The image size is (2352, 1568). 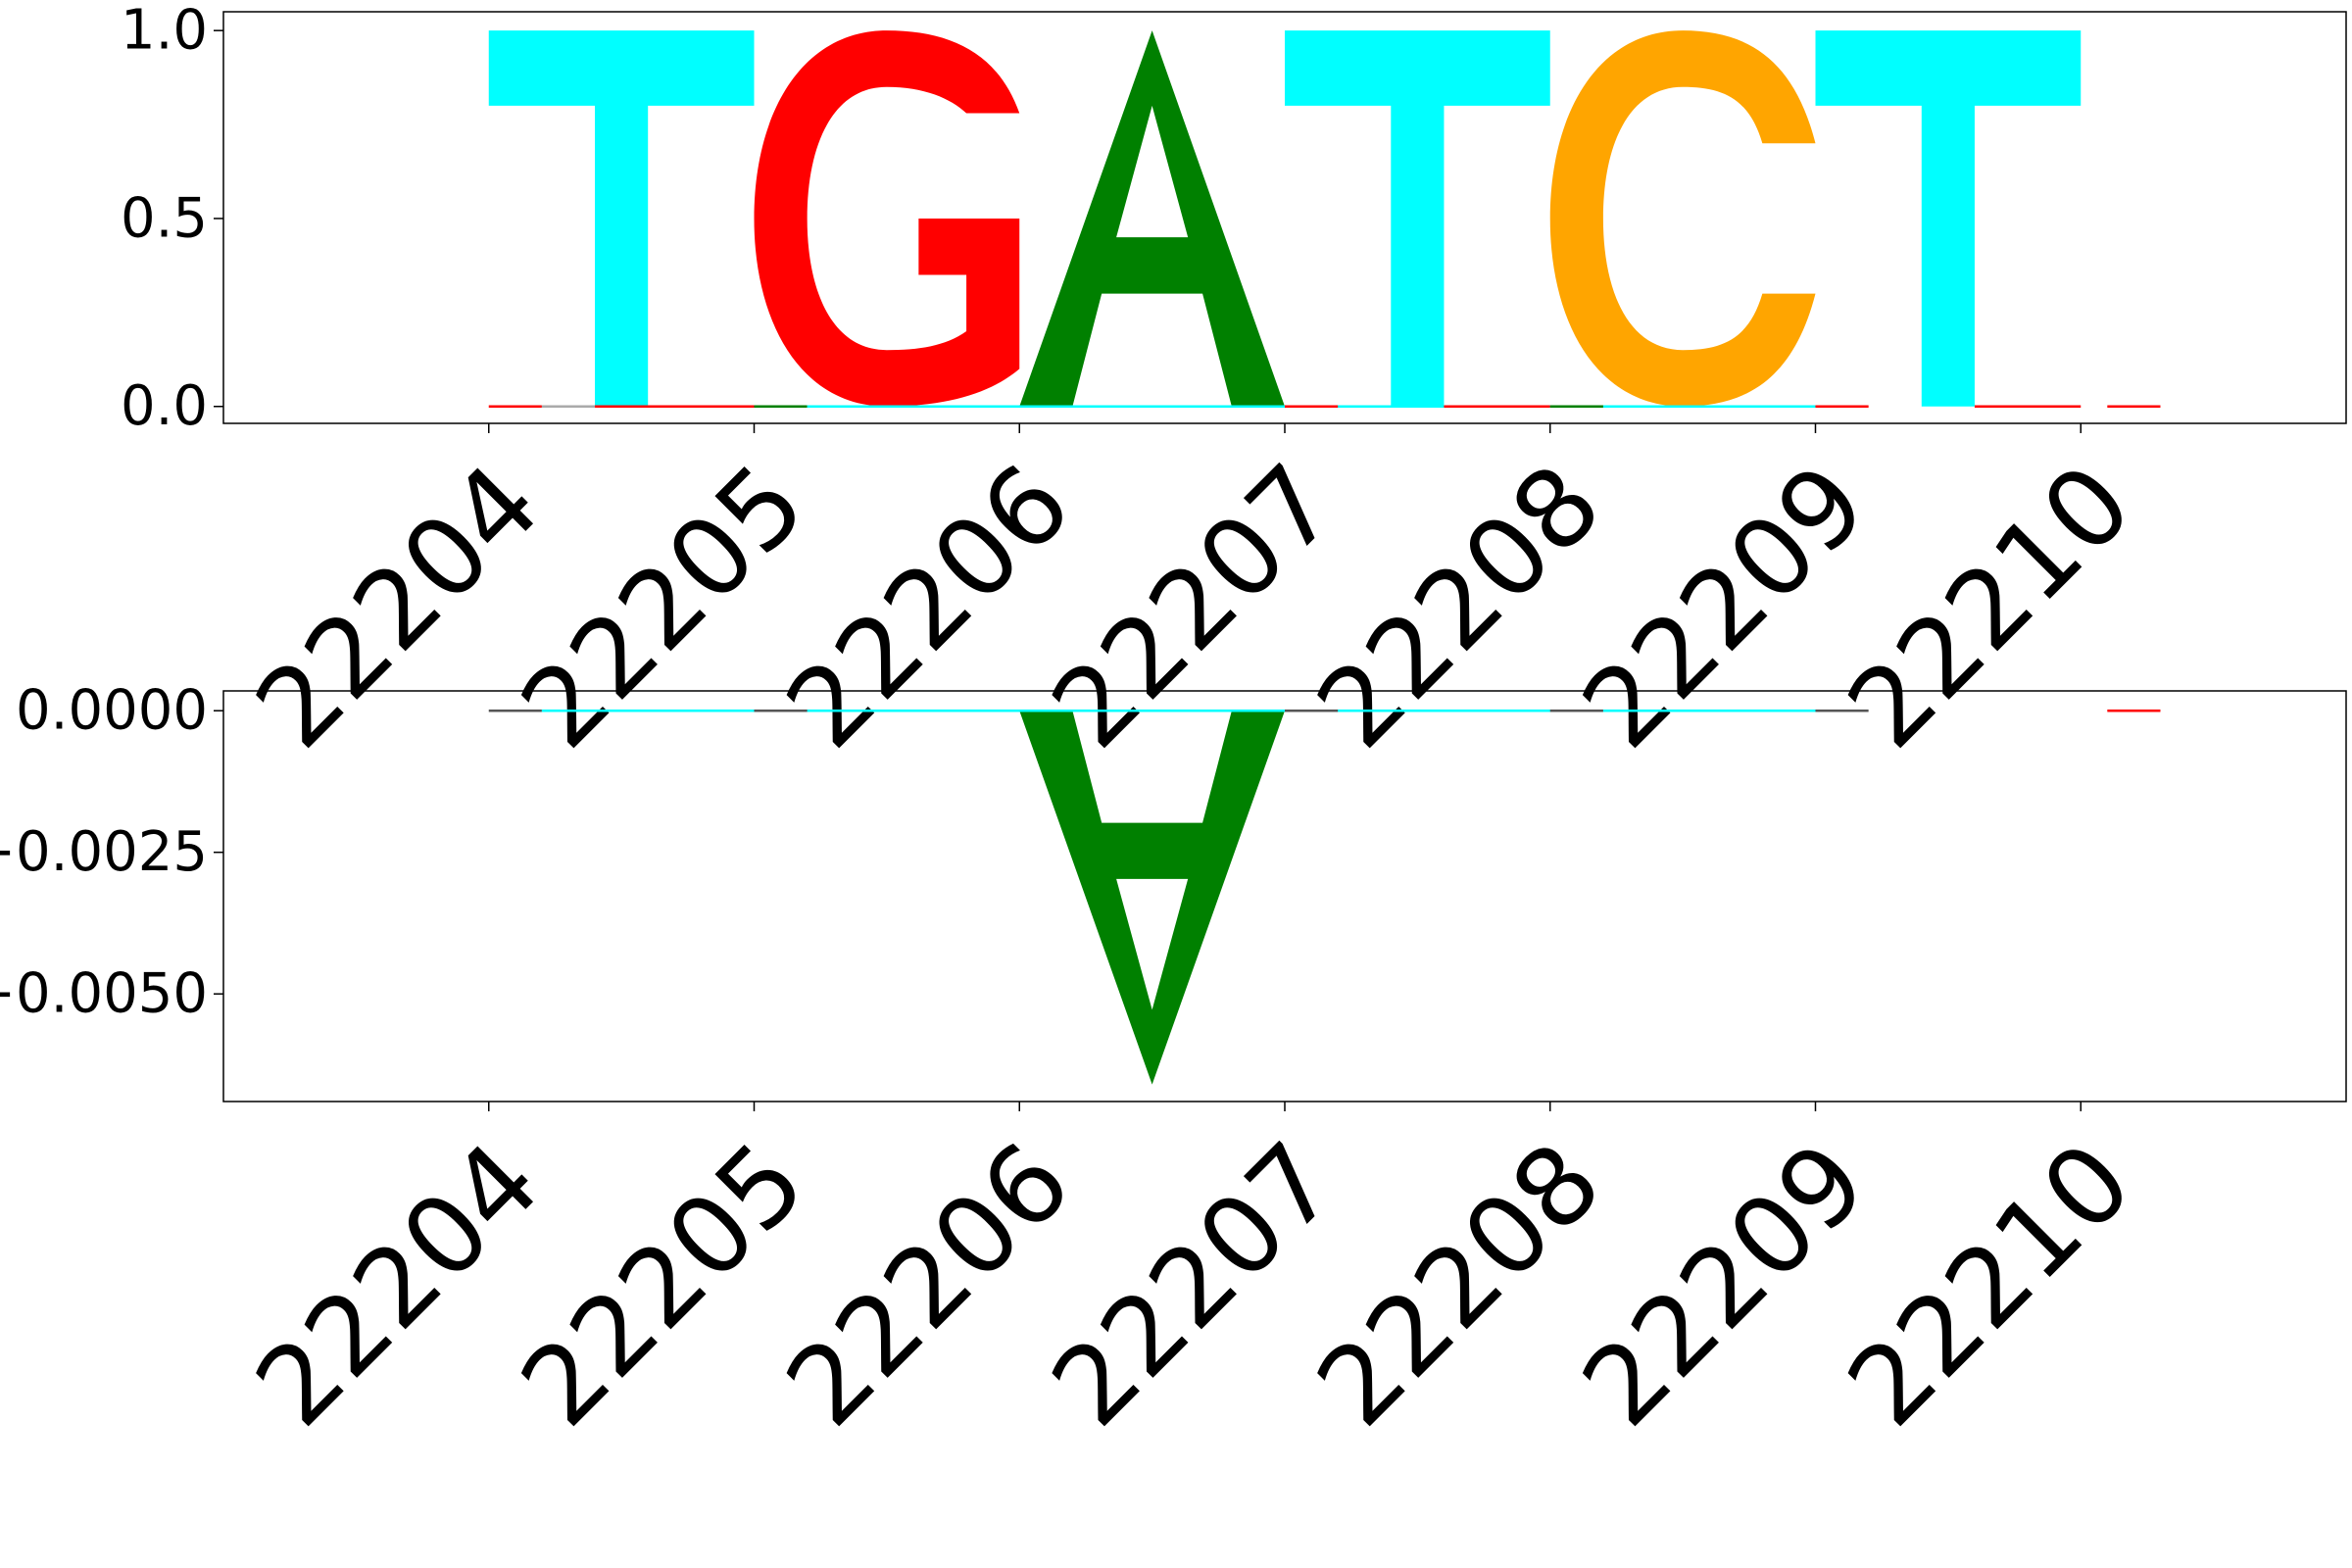 What do you see at coordinates (164, 406) in the screenshot?
I see `y-tick-label: 0.0` at bounding box center [164, 406].